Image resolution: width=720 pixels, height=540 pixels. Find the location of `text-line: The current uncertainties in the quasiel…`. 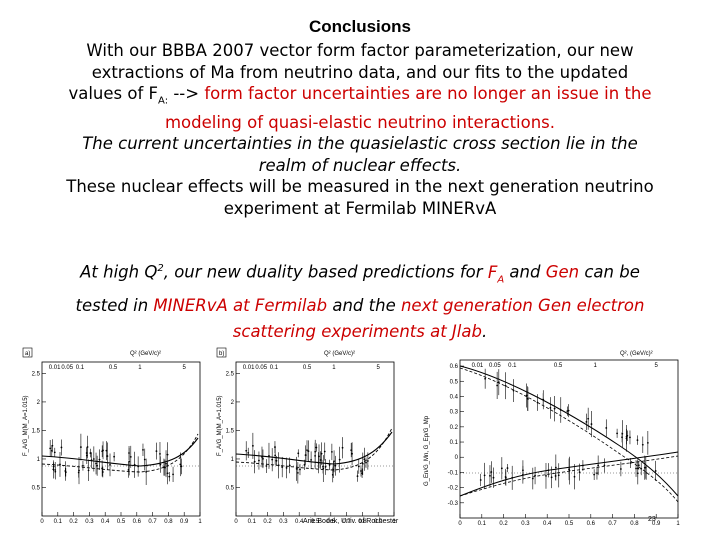

text-line: The current uncertainties in the quasiel… is located at coordinates (360, 144).